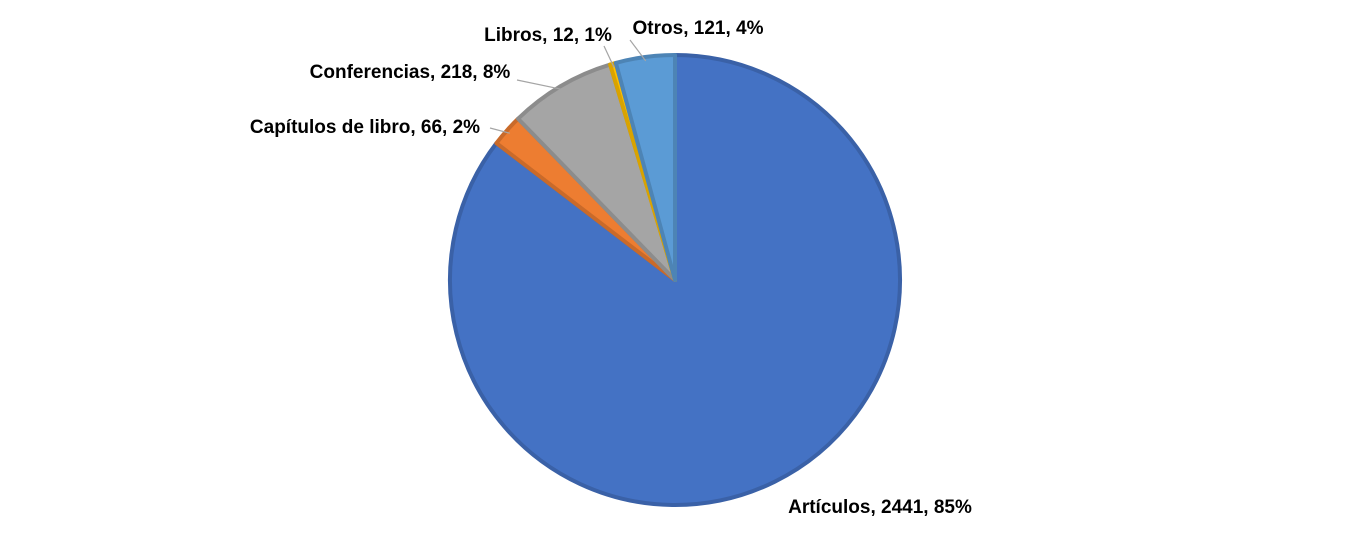 The height and width of the screenshot is (558, 1350). I want to click on data-label: Conferencias, 218, 8%, so click(410, 72).